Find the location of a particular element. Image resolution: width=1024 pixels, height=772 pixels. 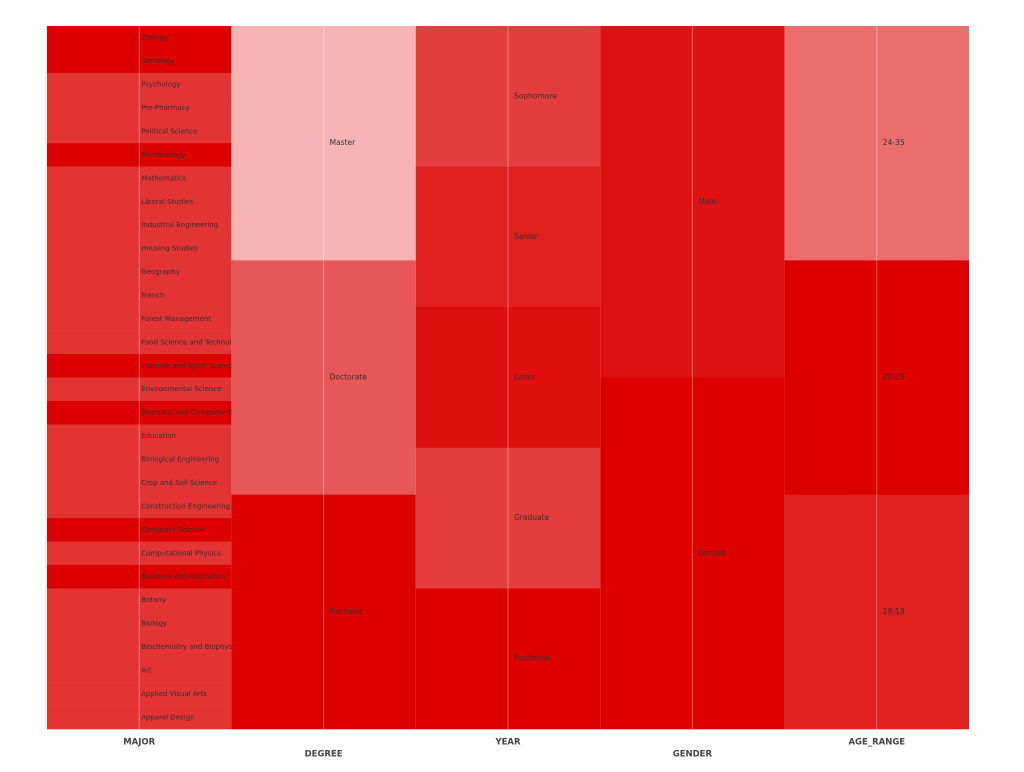

segment-major-art is located at coordinates (139, 670).